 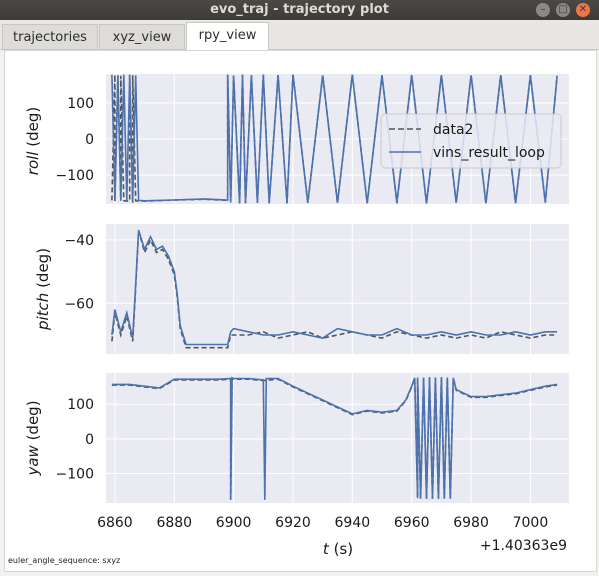 I want to click on legend: data2 vins_result_loop, so click(x=471, y=141).